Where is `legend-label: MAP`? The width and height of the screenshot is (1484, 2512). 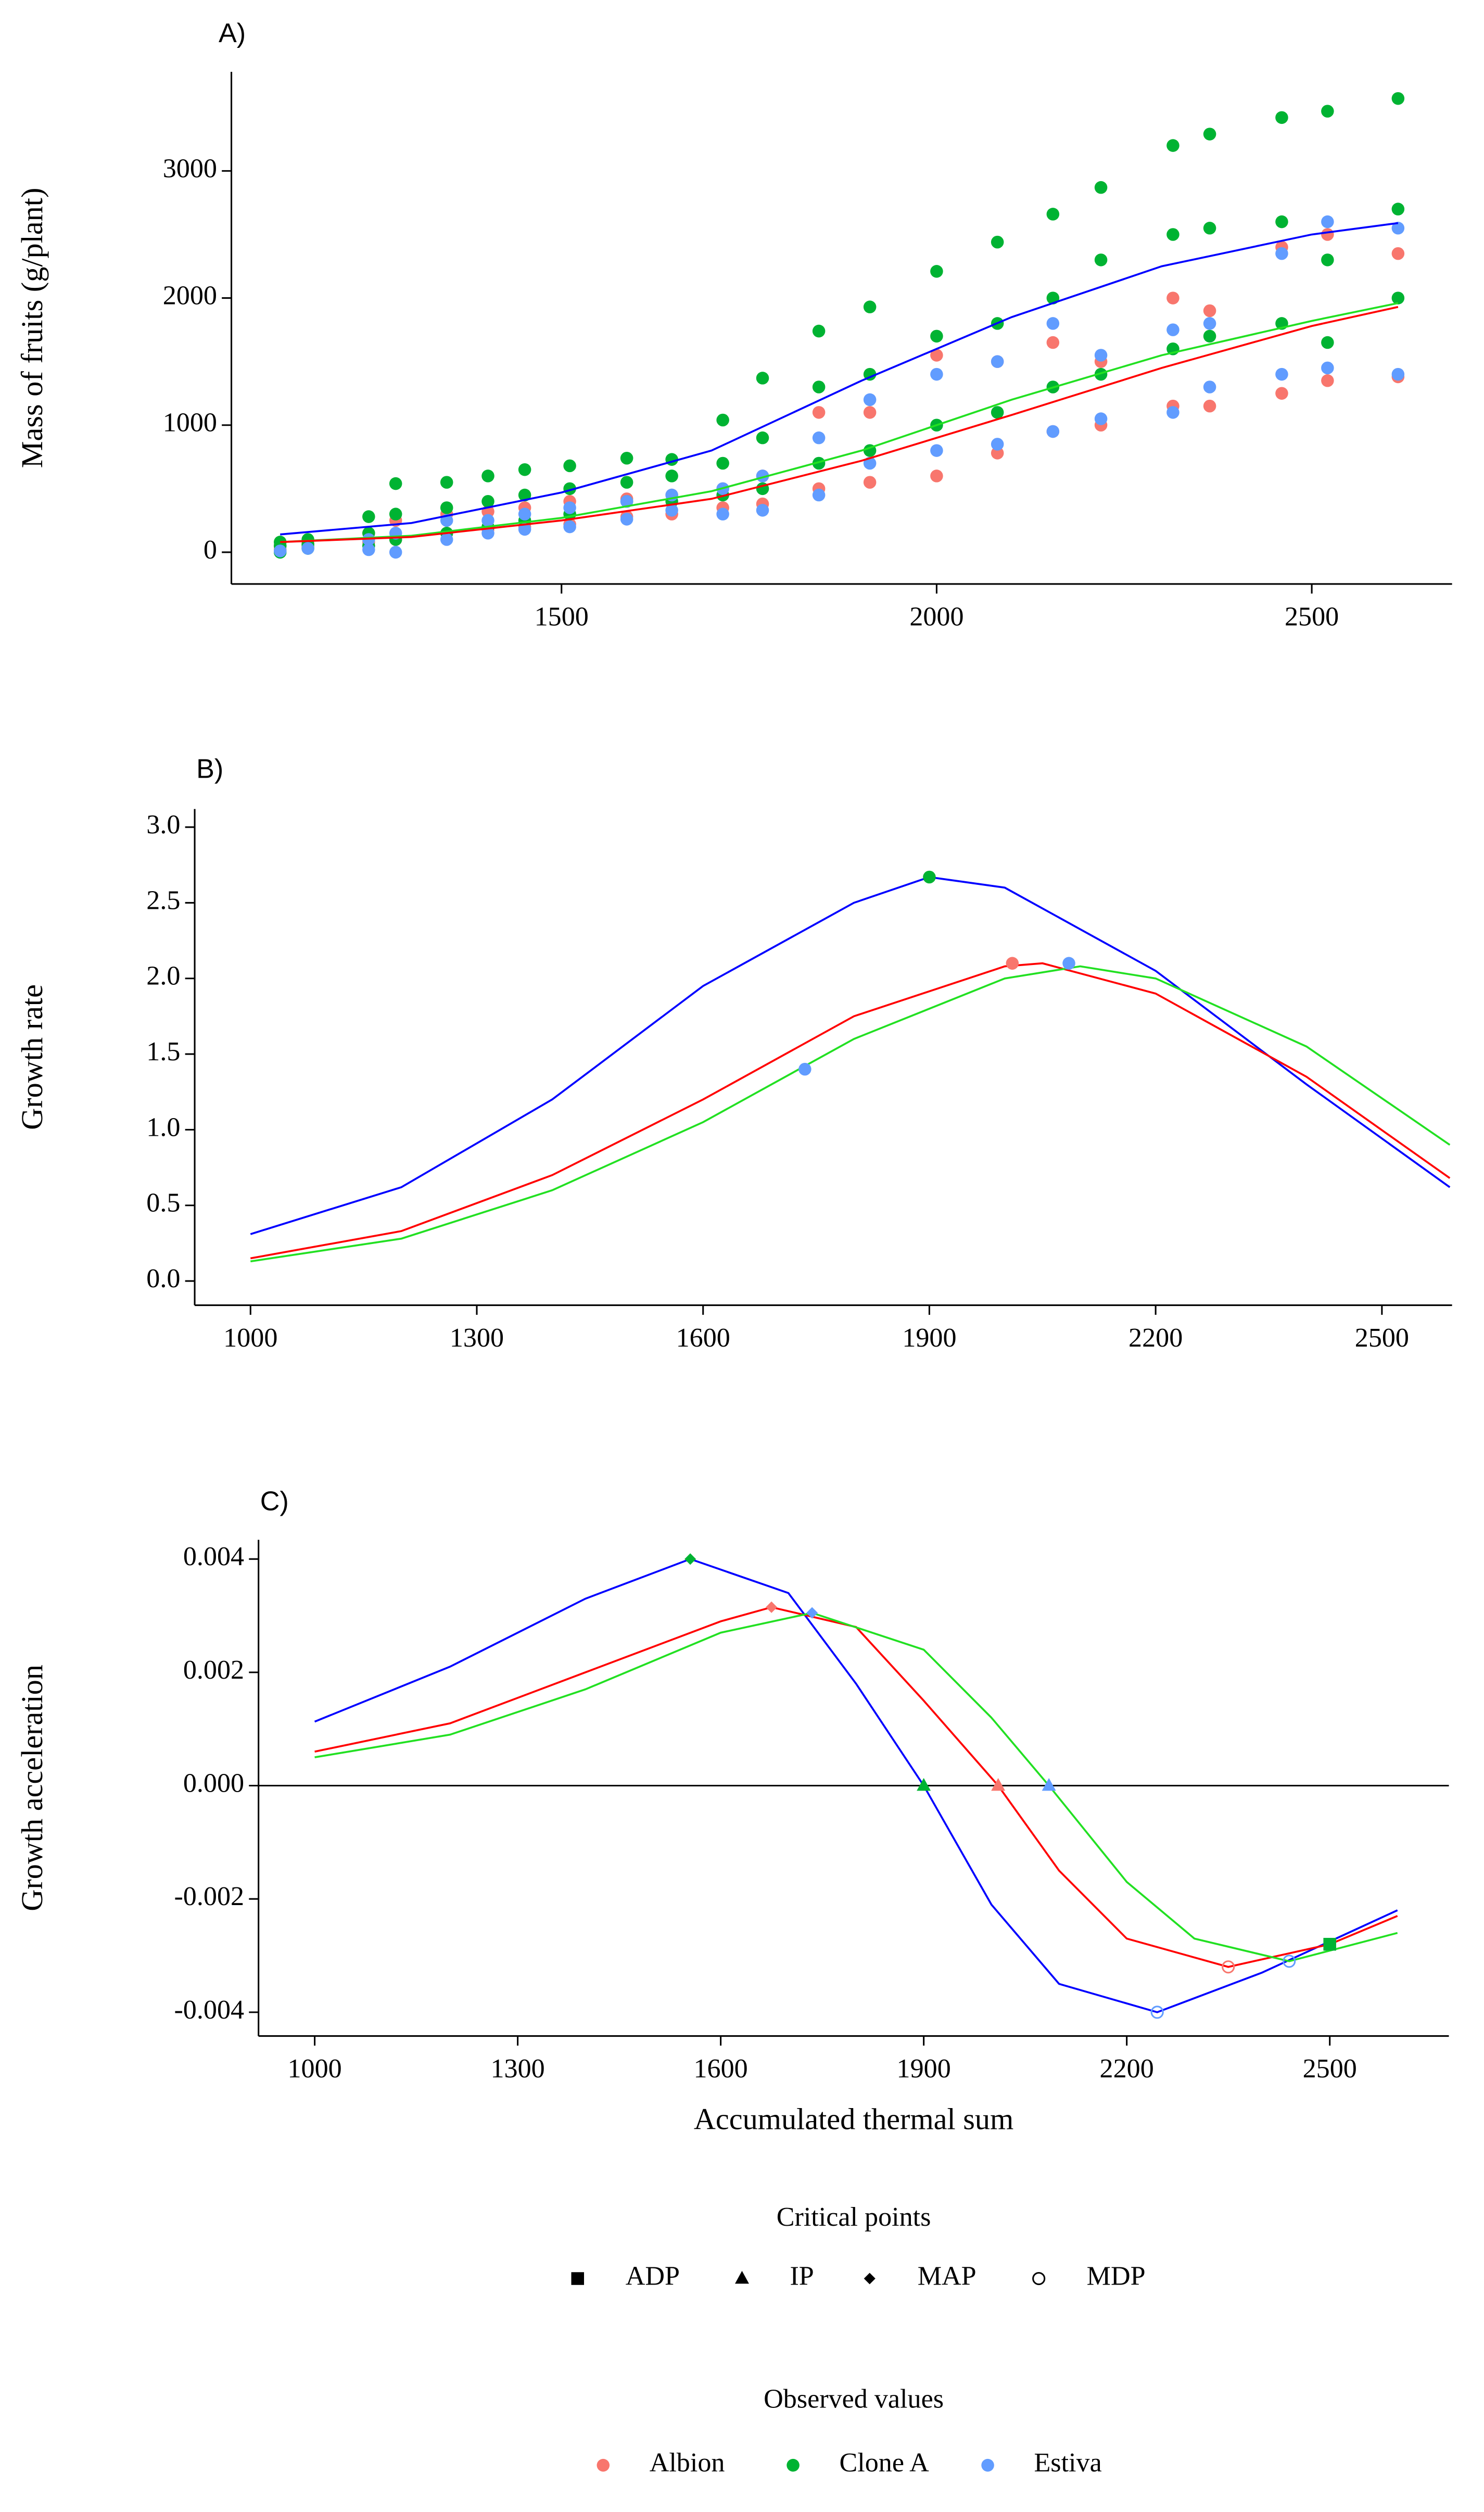 legend-label: MAP is located at coordinates (947, 2276).